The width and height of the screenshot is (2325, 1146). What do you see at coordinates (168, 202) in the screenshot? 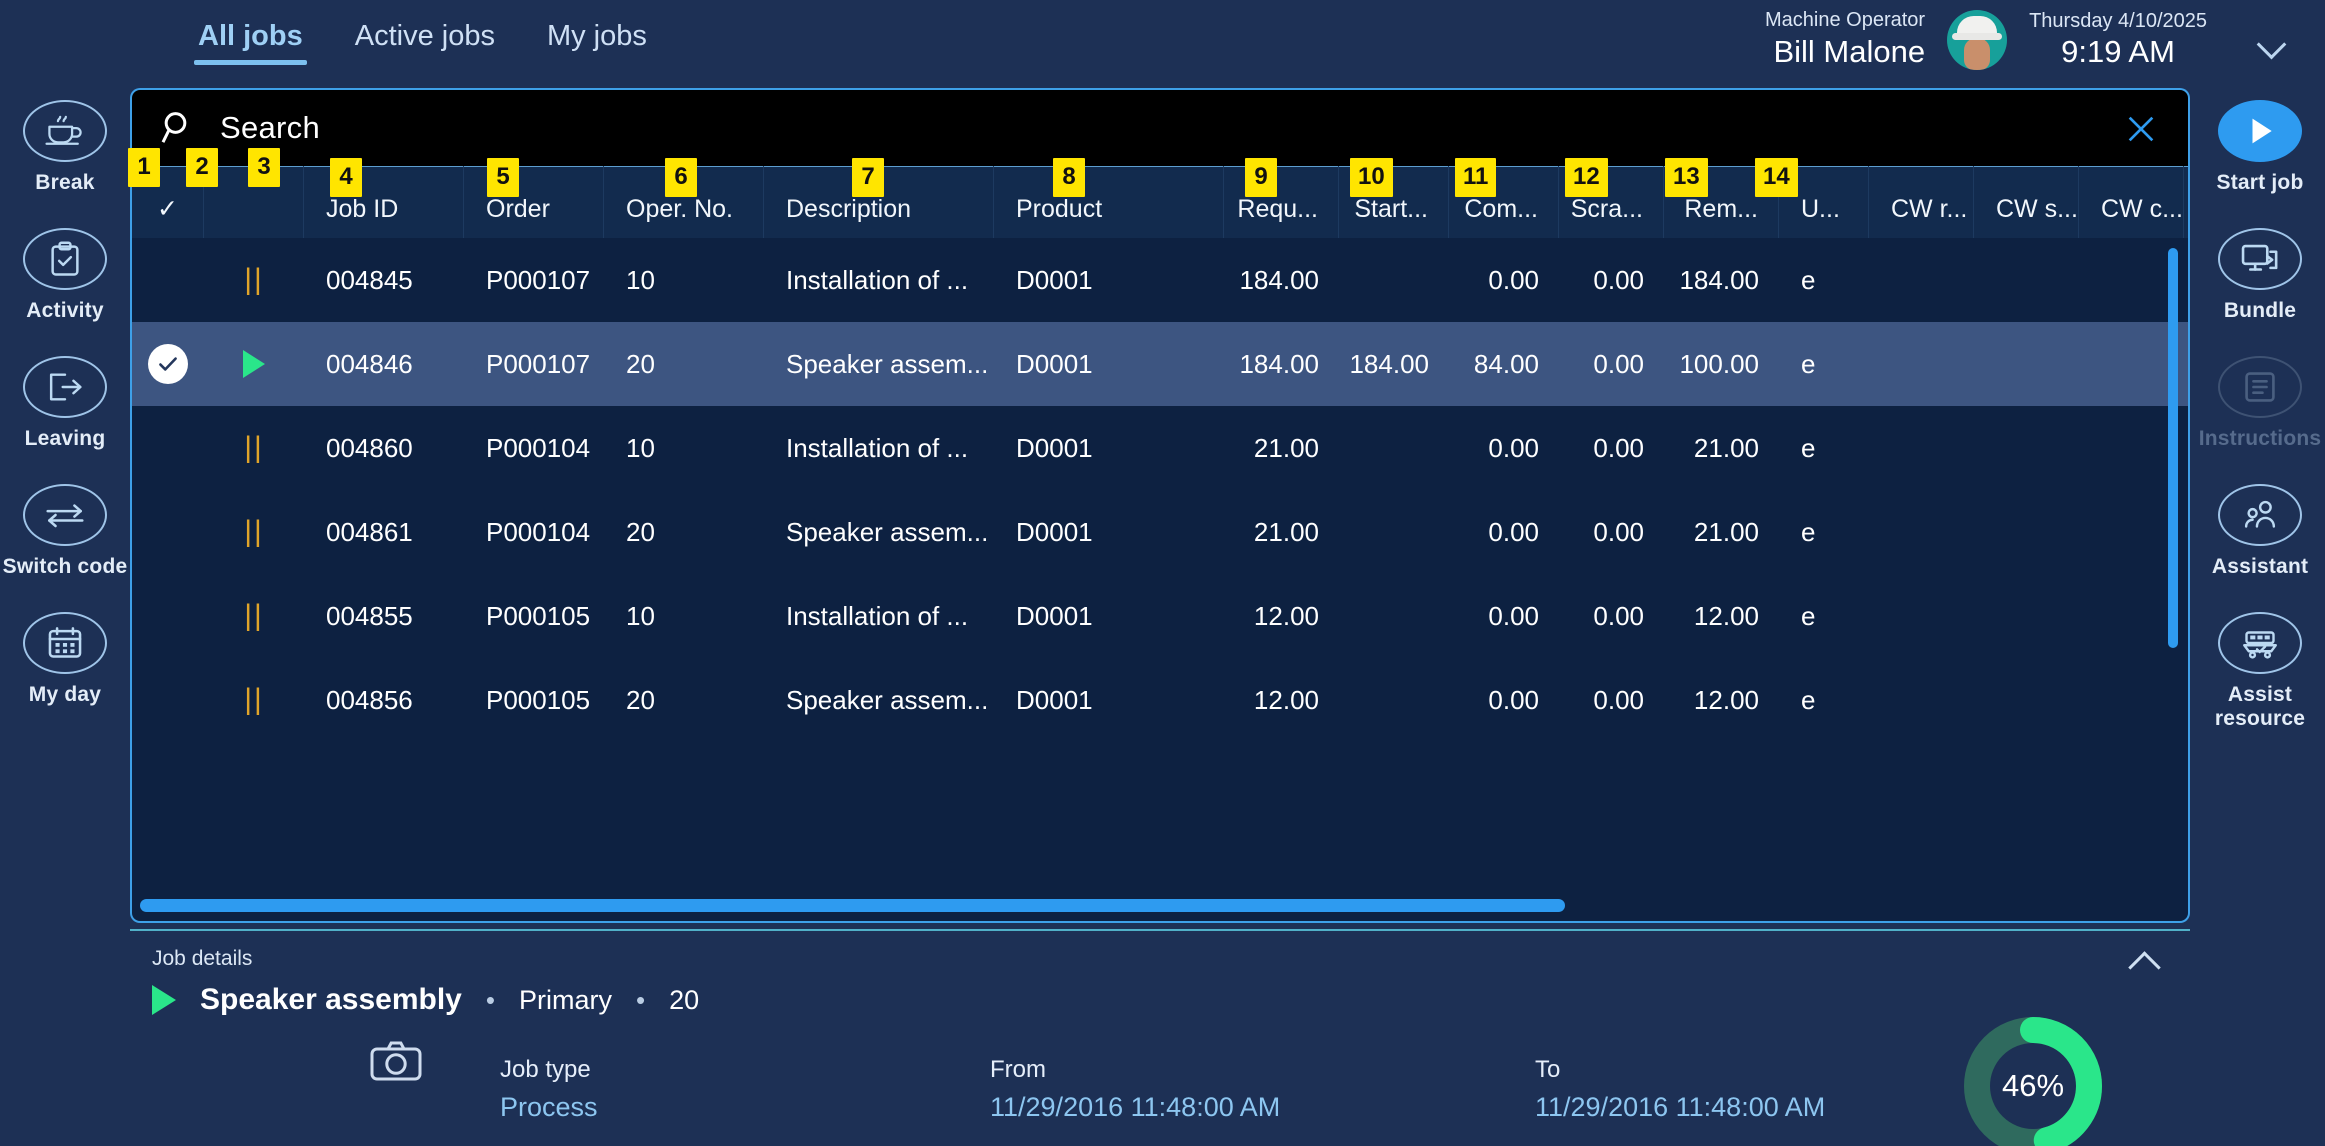
I see `column-header-check: ✓` at bounding box center [168, 202].